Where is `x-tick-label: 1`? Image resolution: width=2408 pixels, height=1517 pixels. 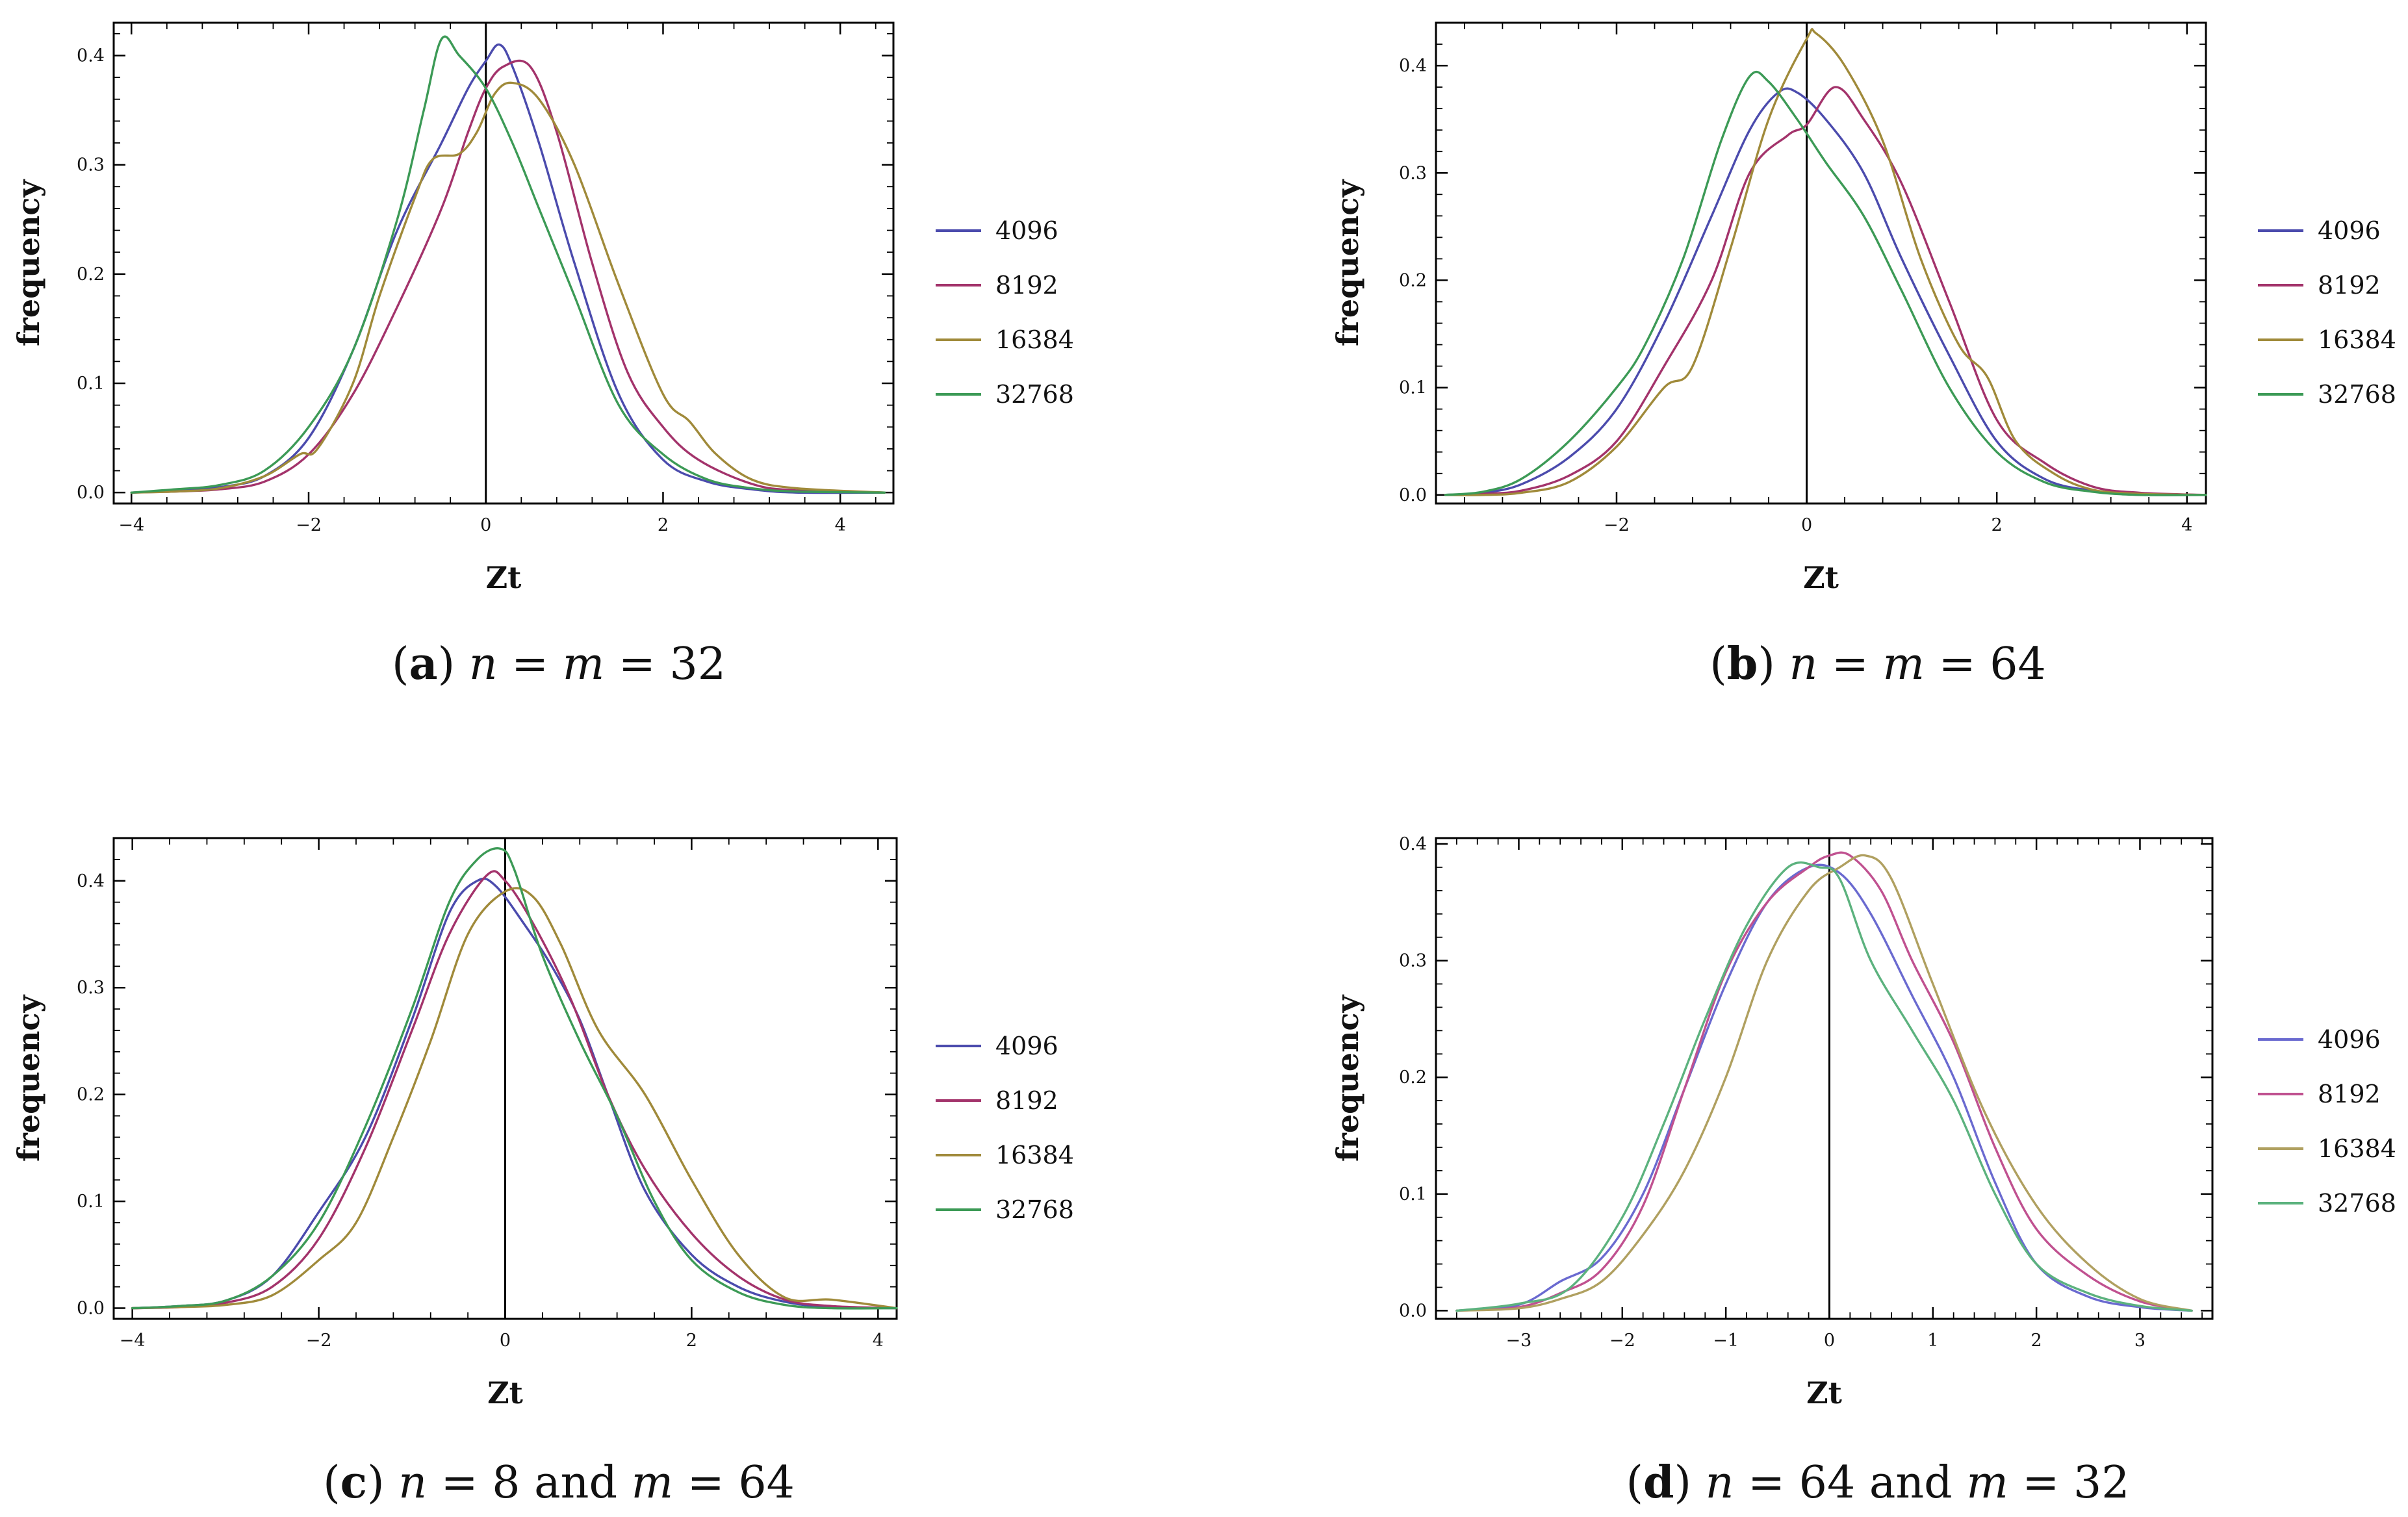
x-tick-label: 1 is located at coordinates (1932, 1341).